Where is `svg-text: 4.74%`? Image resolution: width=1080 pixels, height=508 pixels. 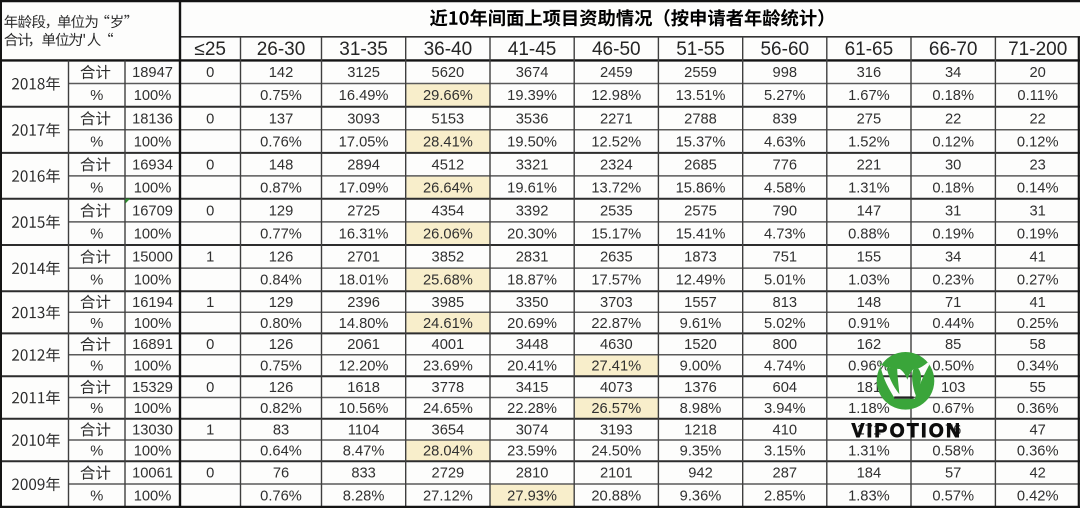 svg-text: 4.74% is located at coordinates (785, 367).